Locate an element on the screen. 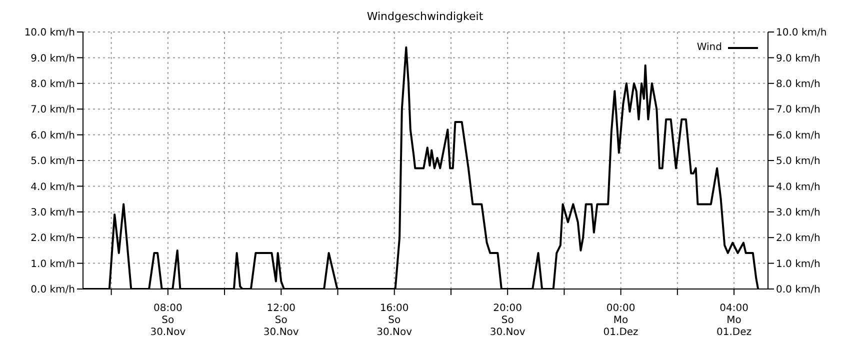  y2-tick-label: 3.0 km/h is located at coordinates (798, 212).